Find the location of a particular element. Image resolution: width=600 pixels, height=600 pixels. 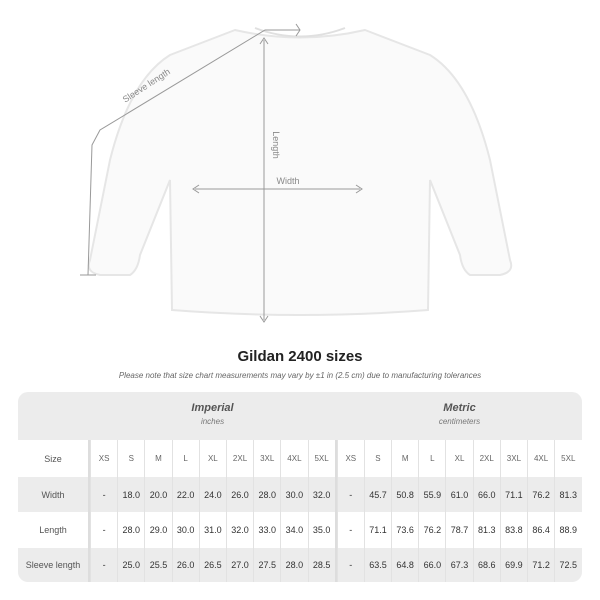

metric-header: Metric centimeters is located at coordinates (459, 414).